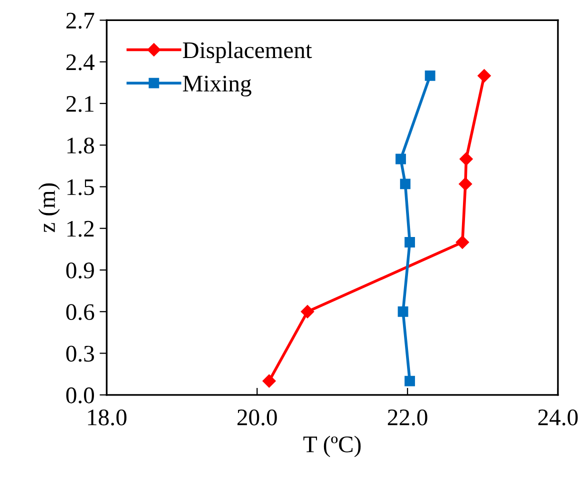  Describe the element at coordinates (217, 86) in the screenshot. I see `legend-label: Mixing` at that location.